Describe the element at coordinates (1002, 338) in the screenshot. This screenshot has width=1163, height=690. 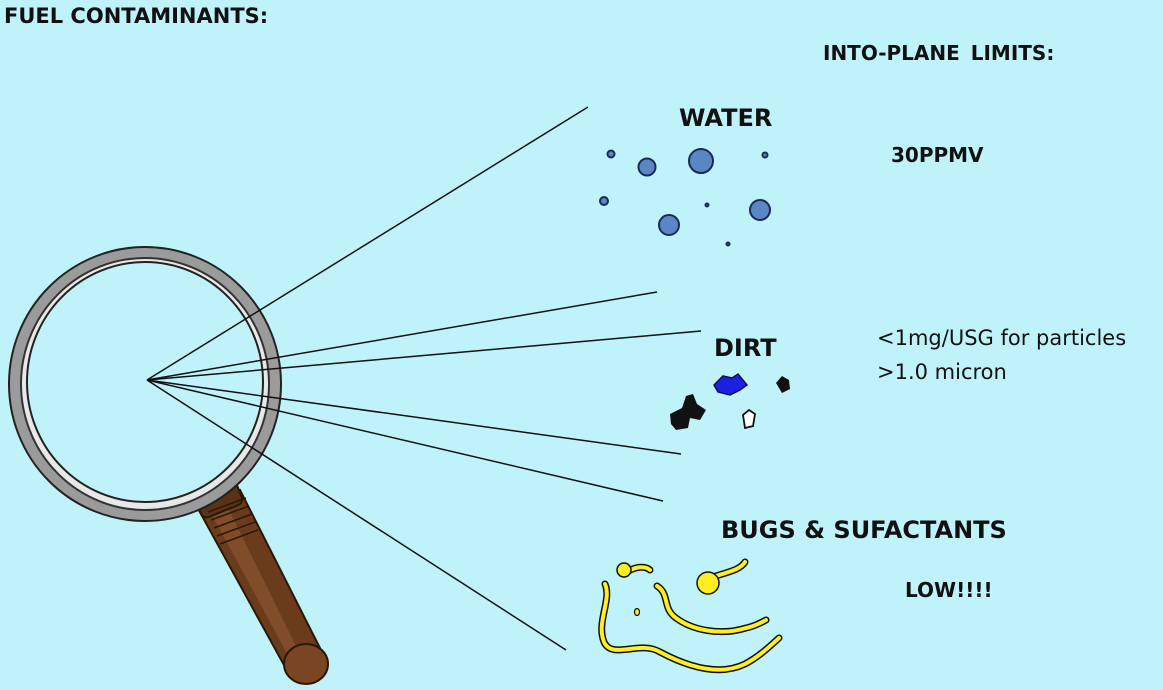
I see `limit-value-dirt-line1: <1mg/USG for particles` at that location.